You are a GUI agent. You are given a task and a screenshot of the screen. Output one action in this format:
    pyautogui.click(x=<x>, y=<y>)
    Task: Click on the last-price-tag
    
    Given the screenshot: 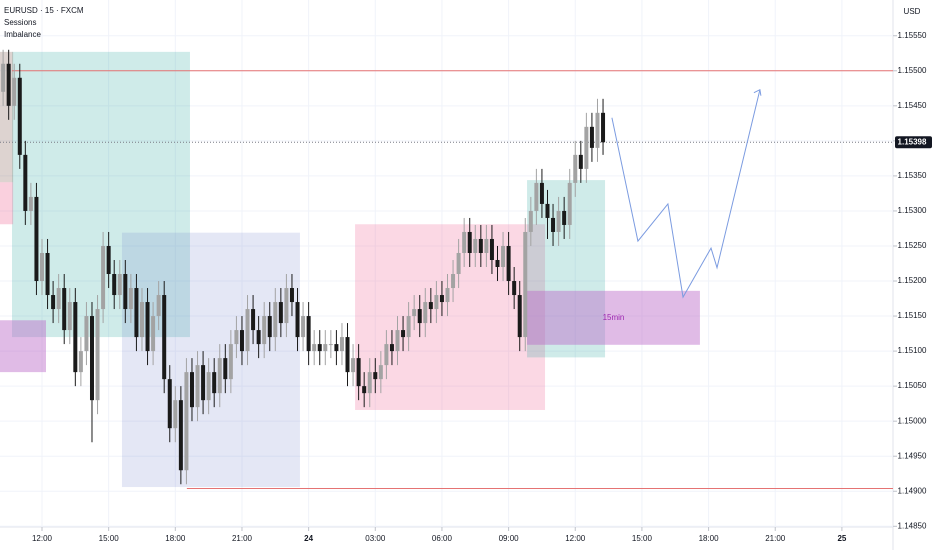 What is the action you would take?
    pyautogui.click(x=913, y=142)
    